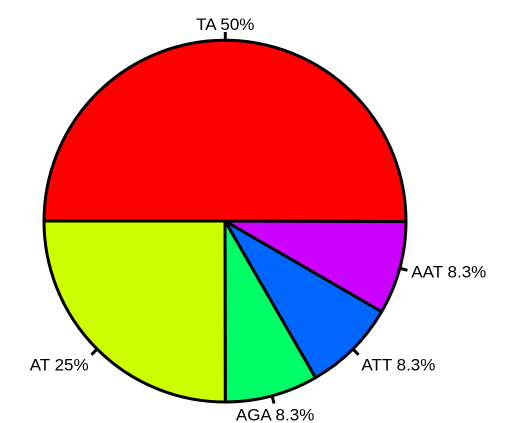  I want to click on pie-slice-aat, so click(315, 266).